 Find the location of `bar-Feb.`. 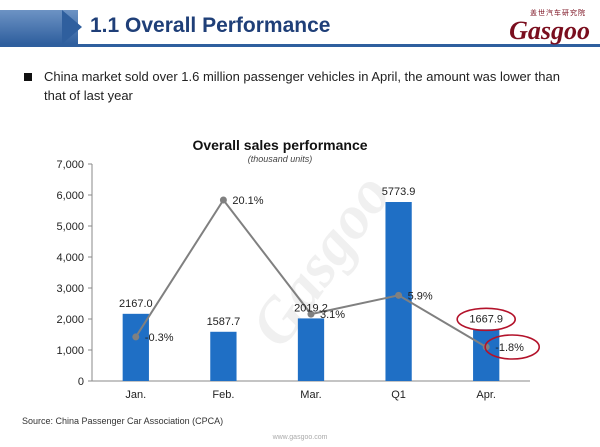

bar-Feb. is located at coordinates (223, 356).